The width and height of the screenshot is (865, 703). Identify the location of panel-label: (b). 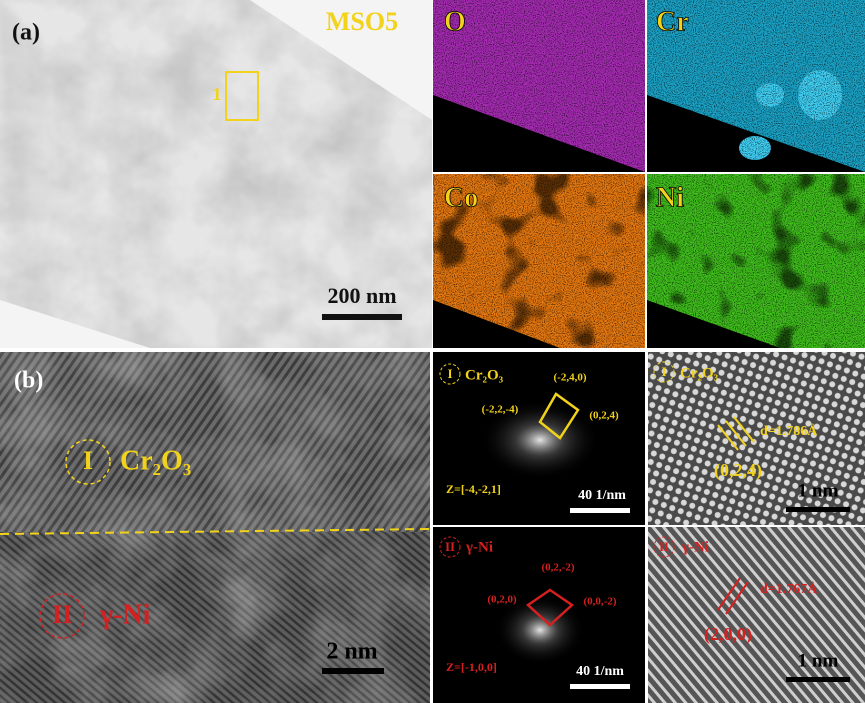
(28, 381).